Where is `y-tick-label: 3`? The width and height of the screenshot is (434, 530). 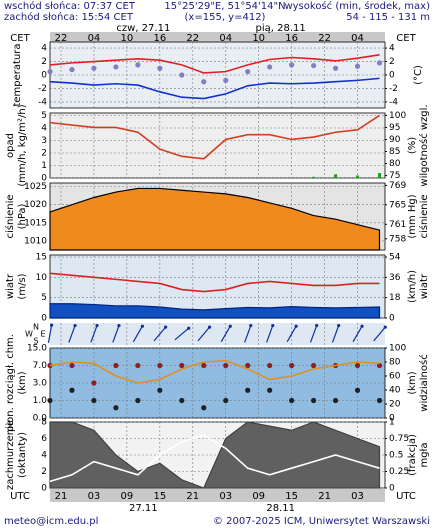 y-tick-label: 3 is located at coordinates (44, 141).